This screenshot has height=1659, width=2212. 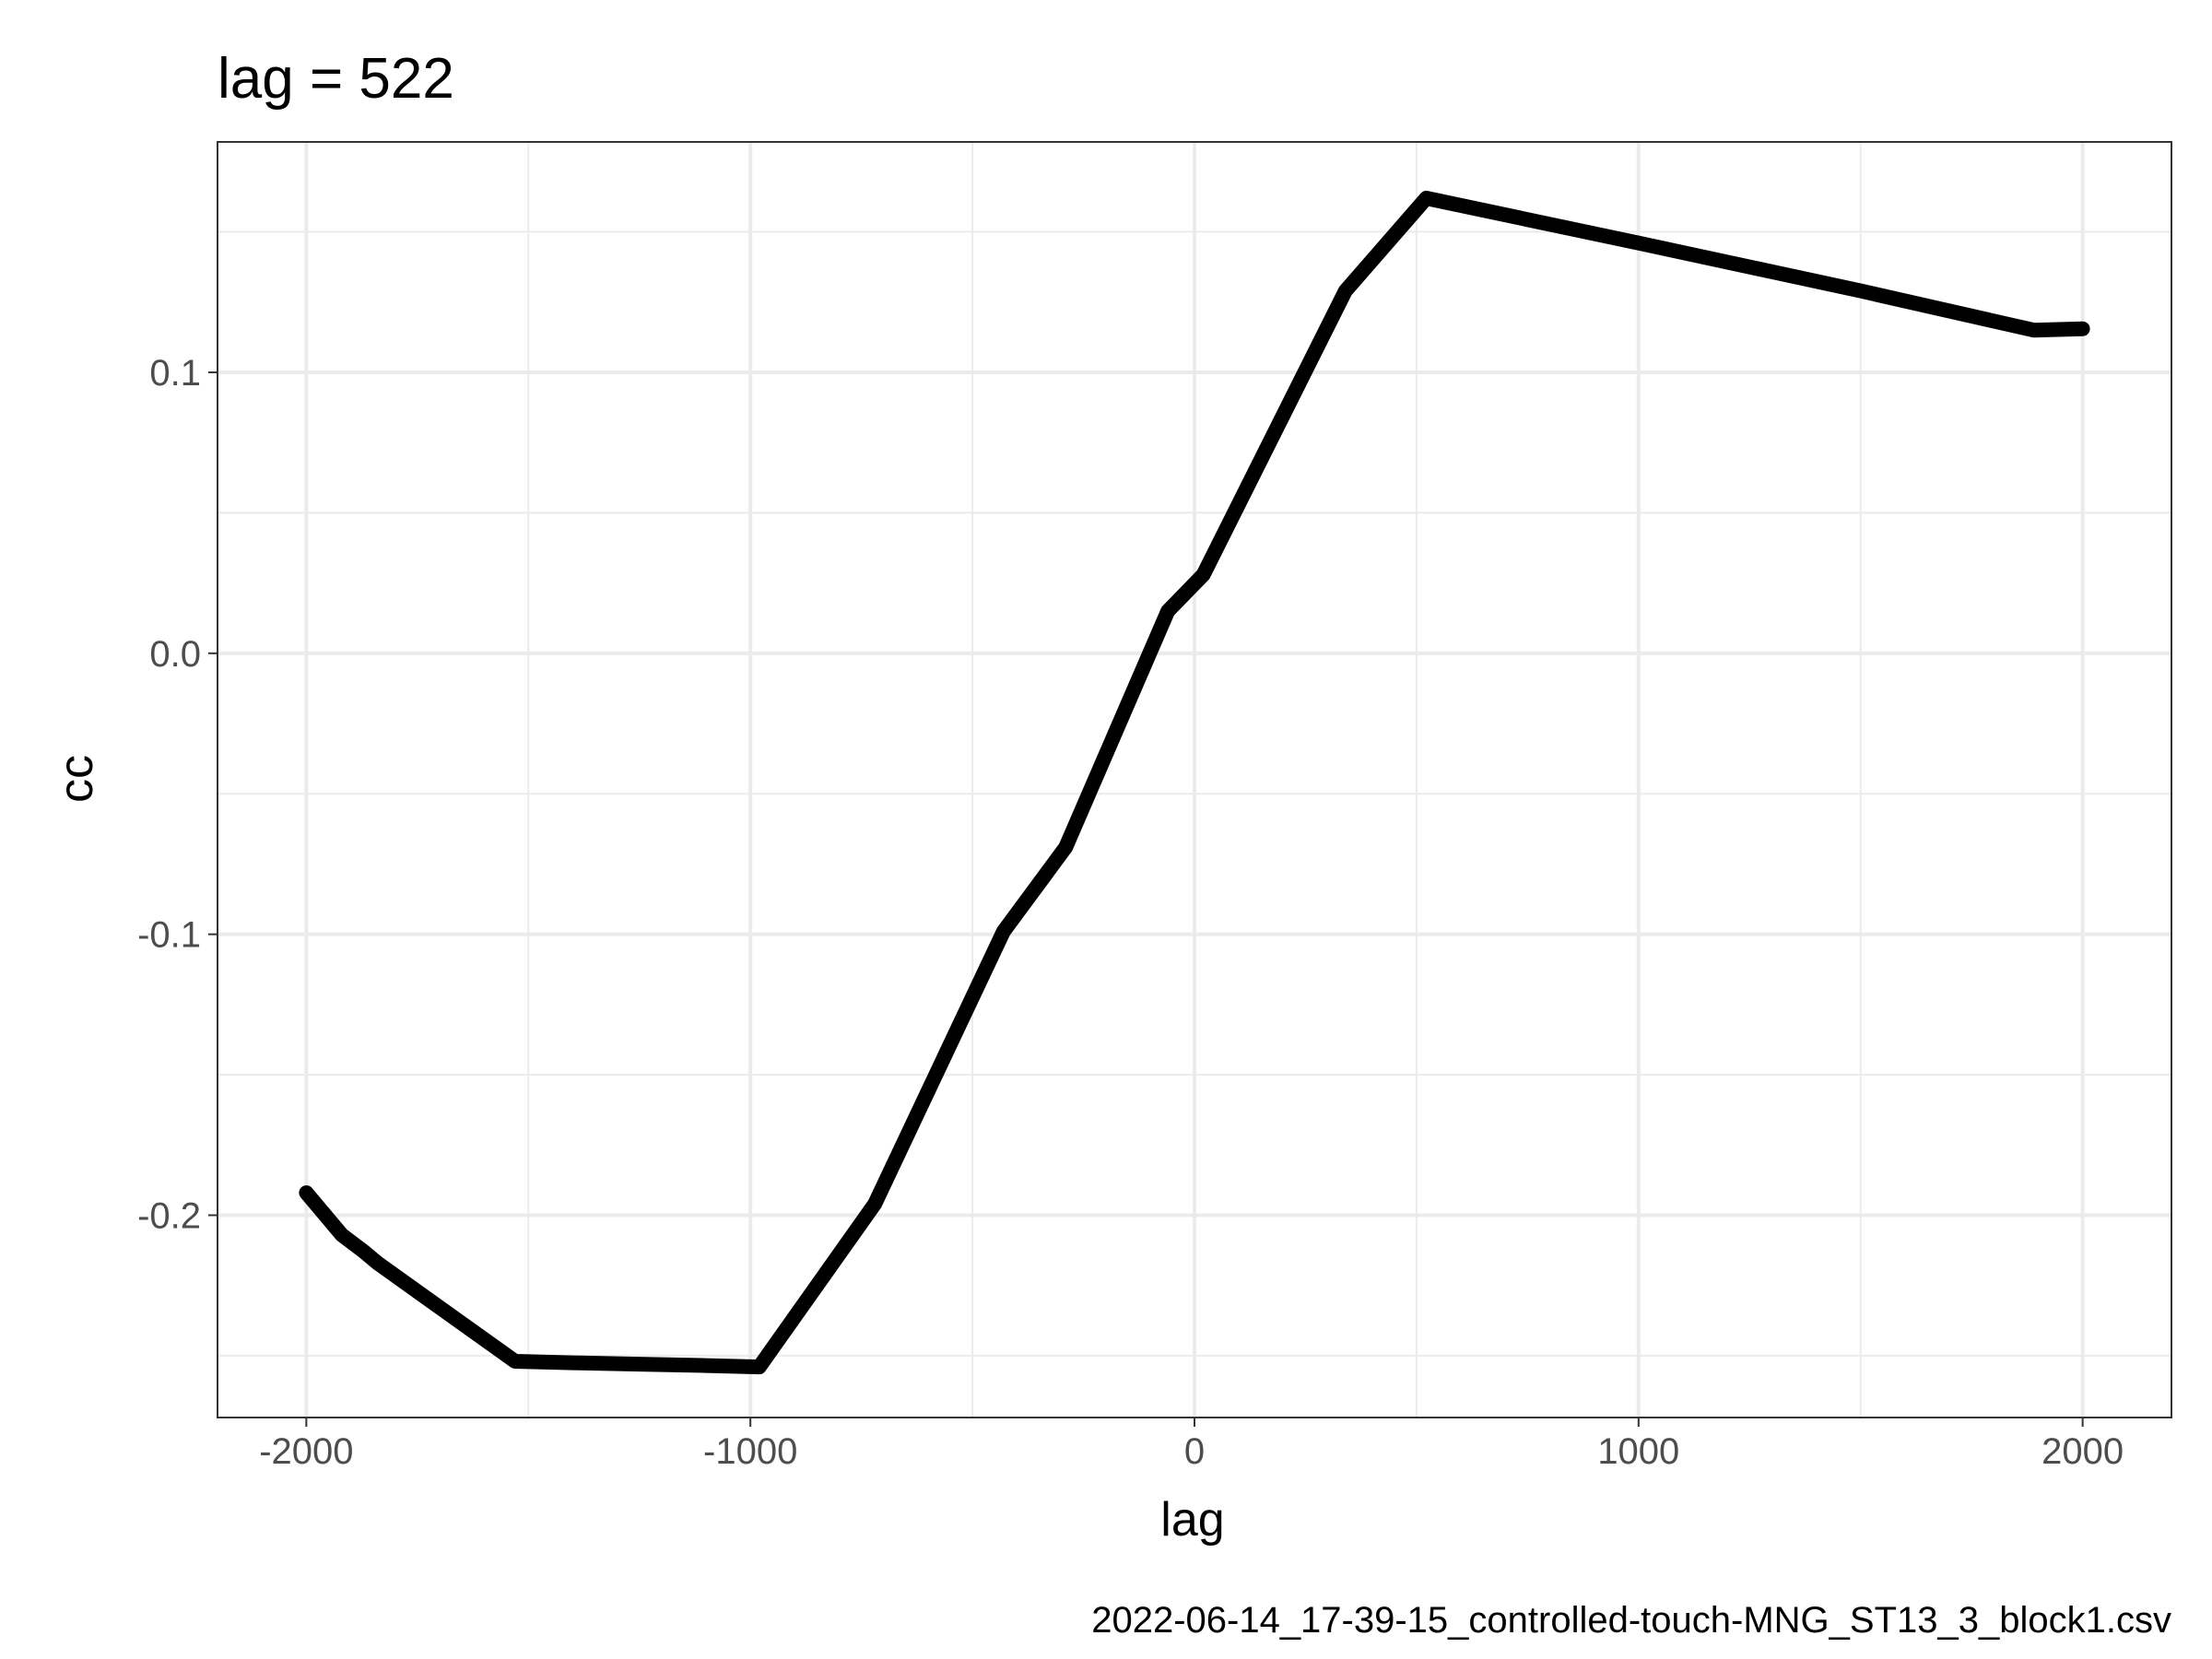 I want to click on y-tick-label: 0.0, so click(x=175, y=654).